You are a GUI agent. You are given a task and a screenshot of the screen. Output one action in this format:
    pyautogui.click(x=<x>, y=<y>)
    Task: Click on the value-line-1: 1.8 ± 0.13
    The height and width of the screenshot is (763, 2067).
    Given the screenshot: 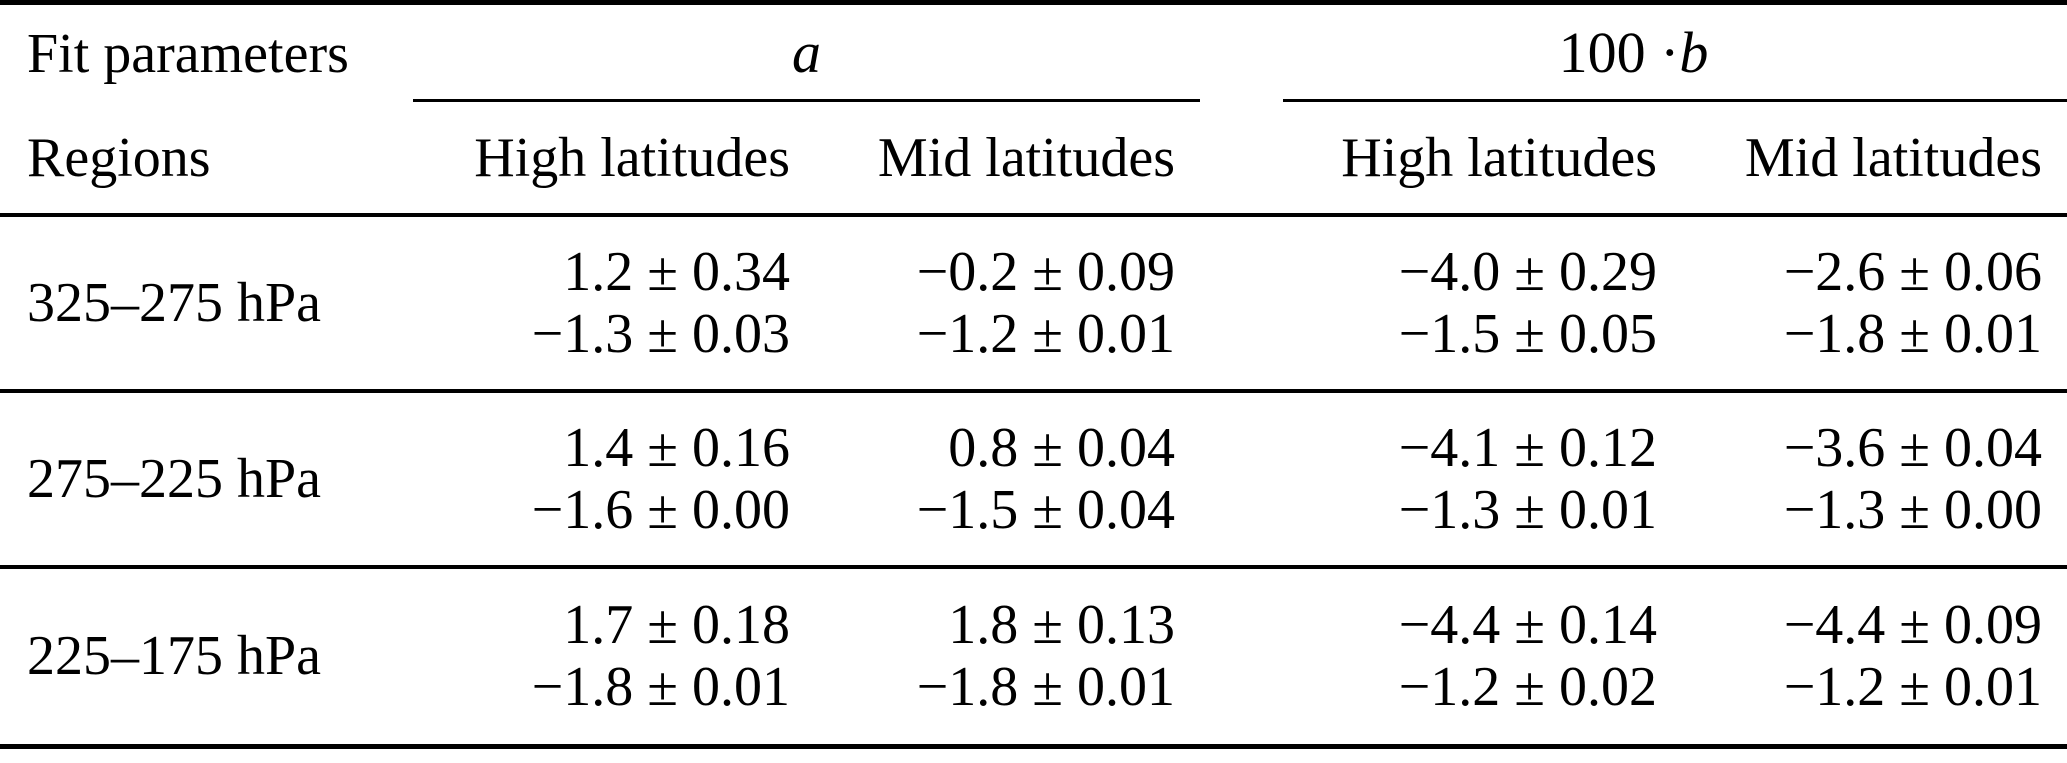 What is the action you would take?
    pyautogui.click(x=1061, y=625)
    